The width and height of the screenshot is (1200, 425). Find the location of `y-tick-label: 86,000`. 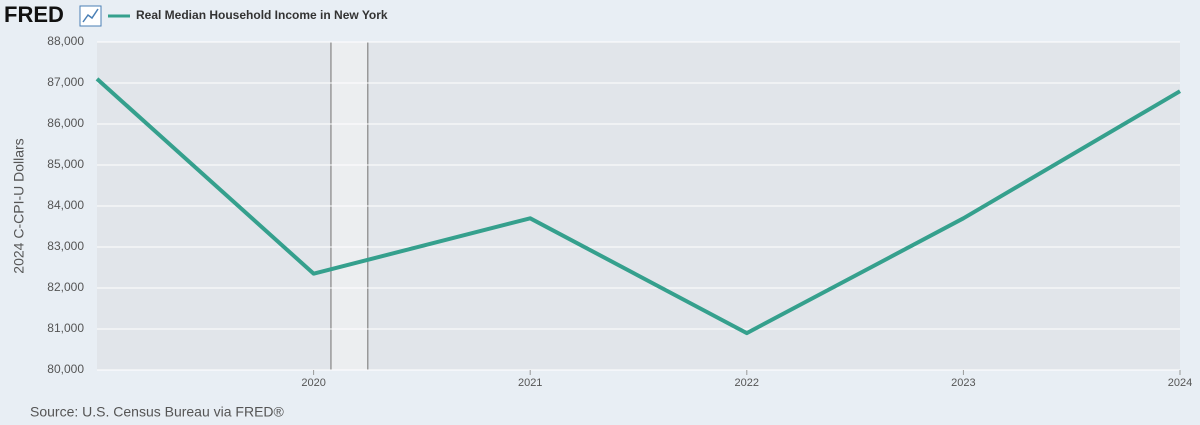

y-tick-label: 86,000 is located at coordinates (65, 123).